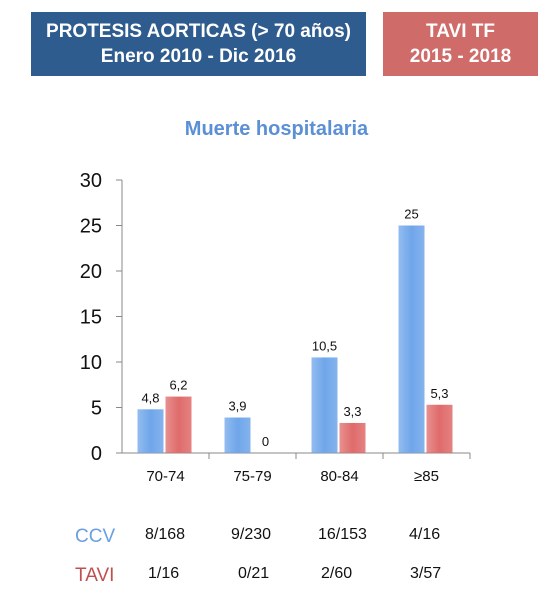 Image resolution: width=553 pixels, height=600 pixels. I want to click on y-tick-label: 0, so click(96, 454).